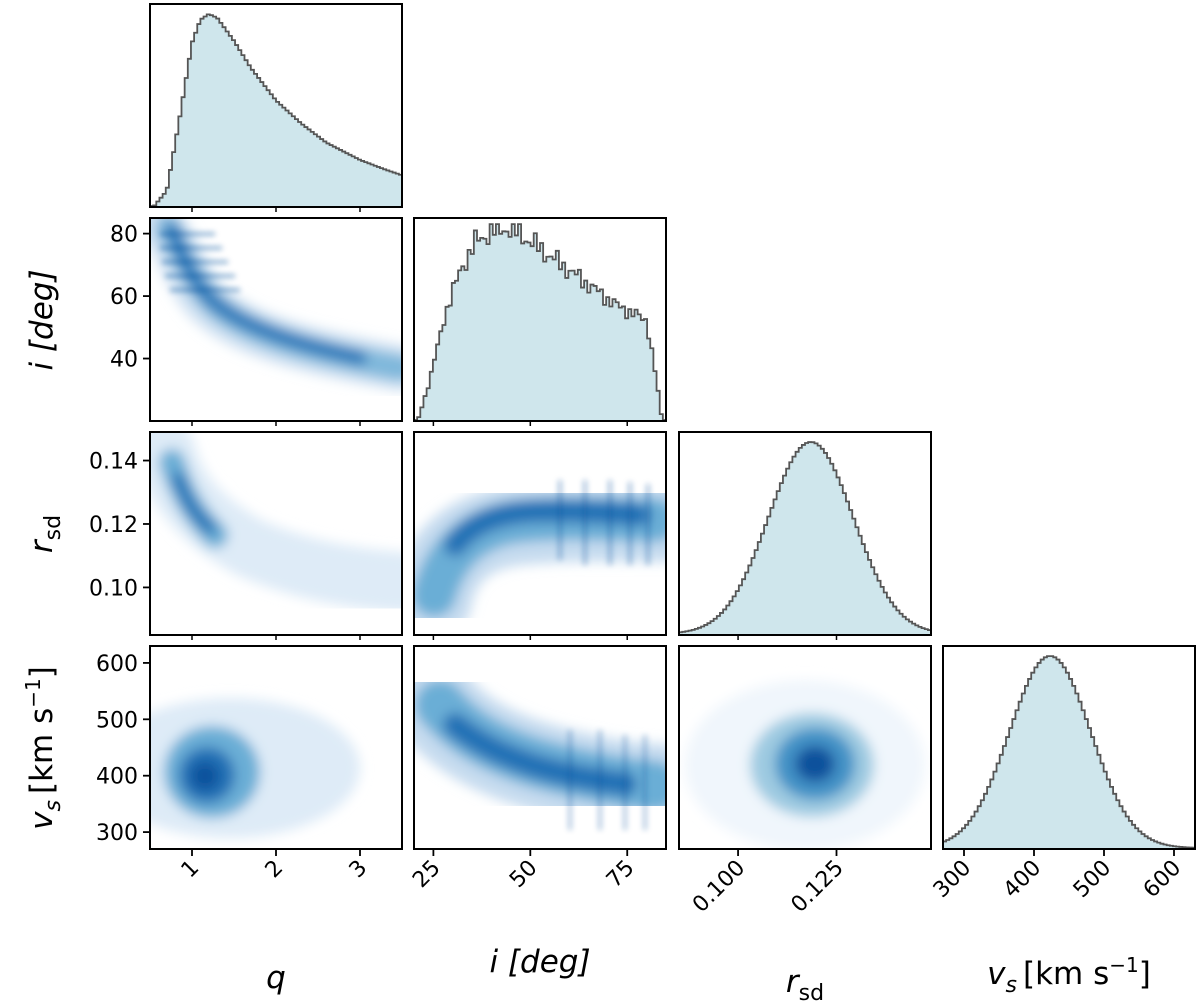 This screenshot has width=1200, height=1008. What do you see at coordinates (996, 974) in the screenshot?
I see `xlabel-vs-letter: v` at bounding box center [996, 974].